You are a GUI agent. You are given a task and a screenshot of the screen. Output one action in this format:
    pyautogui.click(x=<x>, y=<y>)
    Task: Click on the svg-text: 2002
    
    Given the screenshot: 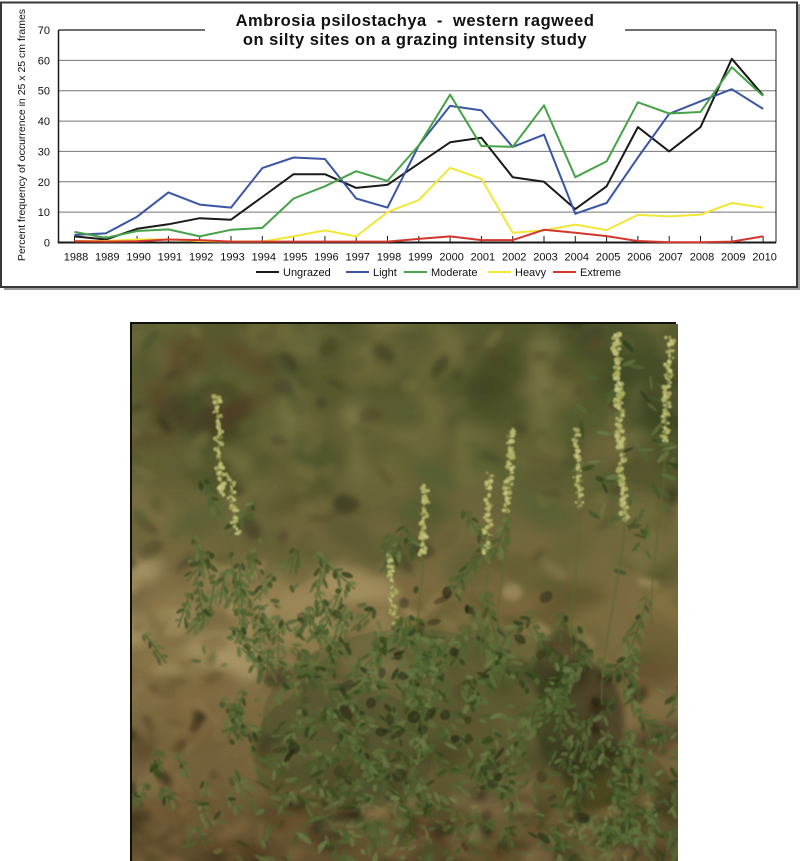 What is the action you would take?
    pyautogui.click(x=514, y=258)
    